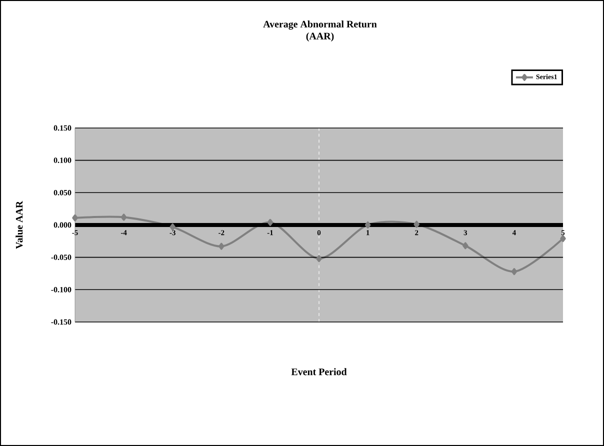 The height and width of the screenshot is (446, 604). What do you see at coordinates (319, 372) in the screenshot?
I see `x-axis-title: Event Period` at bounding box center [319, 372].